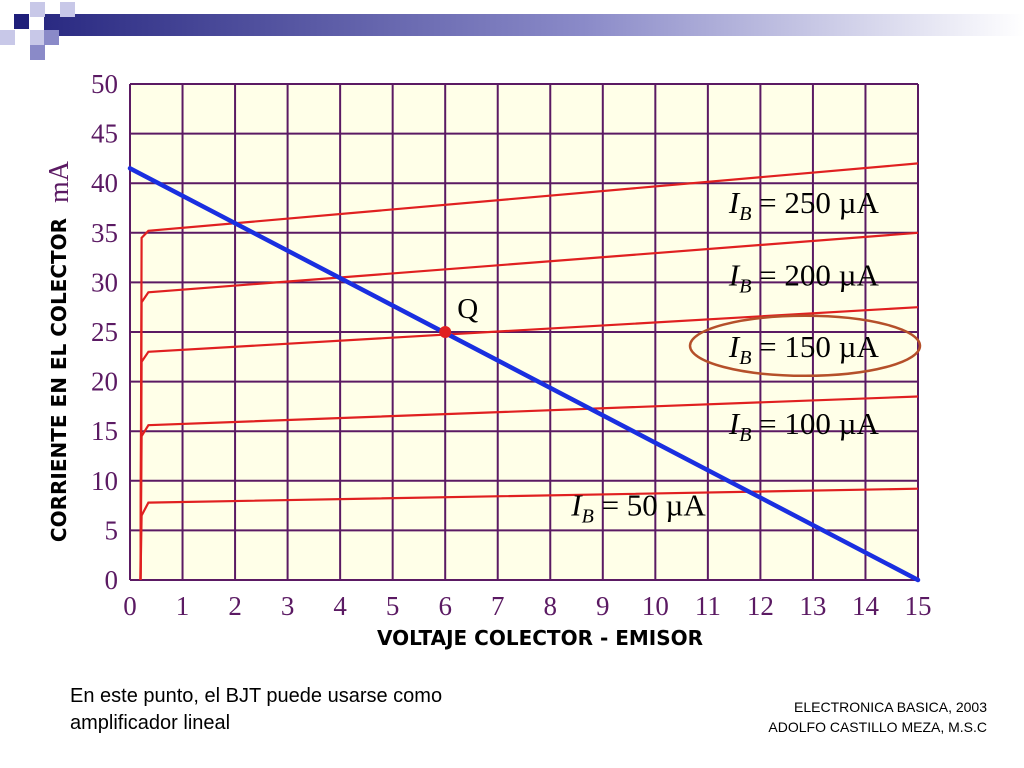 The width and height of the screenshot is (1024, 768). What do you see at coordinates (59, 181) in the screenshot?
I see `y-axis-unit: mA` at bounding box center [59, 181].